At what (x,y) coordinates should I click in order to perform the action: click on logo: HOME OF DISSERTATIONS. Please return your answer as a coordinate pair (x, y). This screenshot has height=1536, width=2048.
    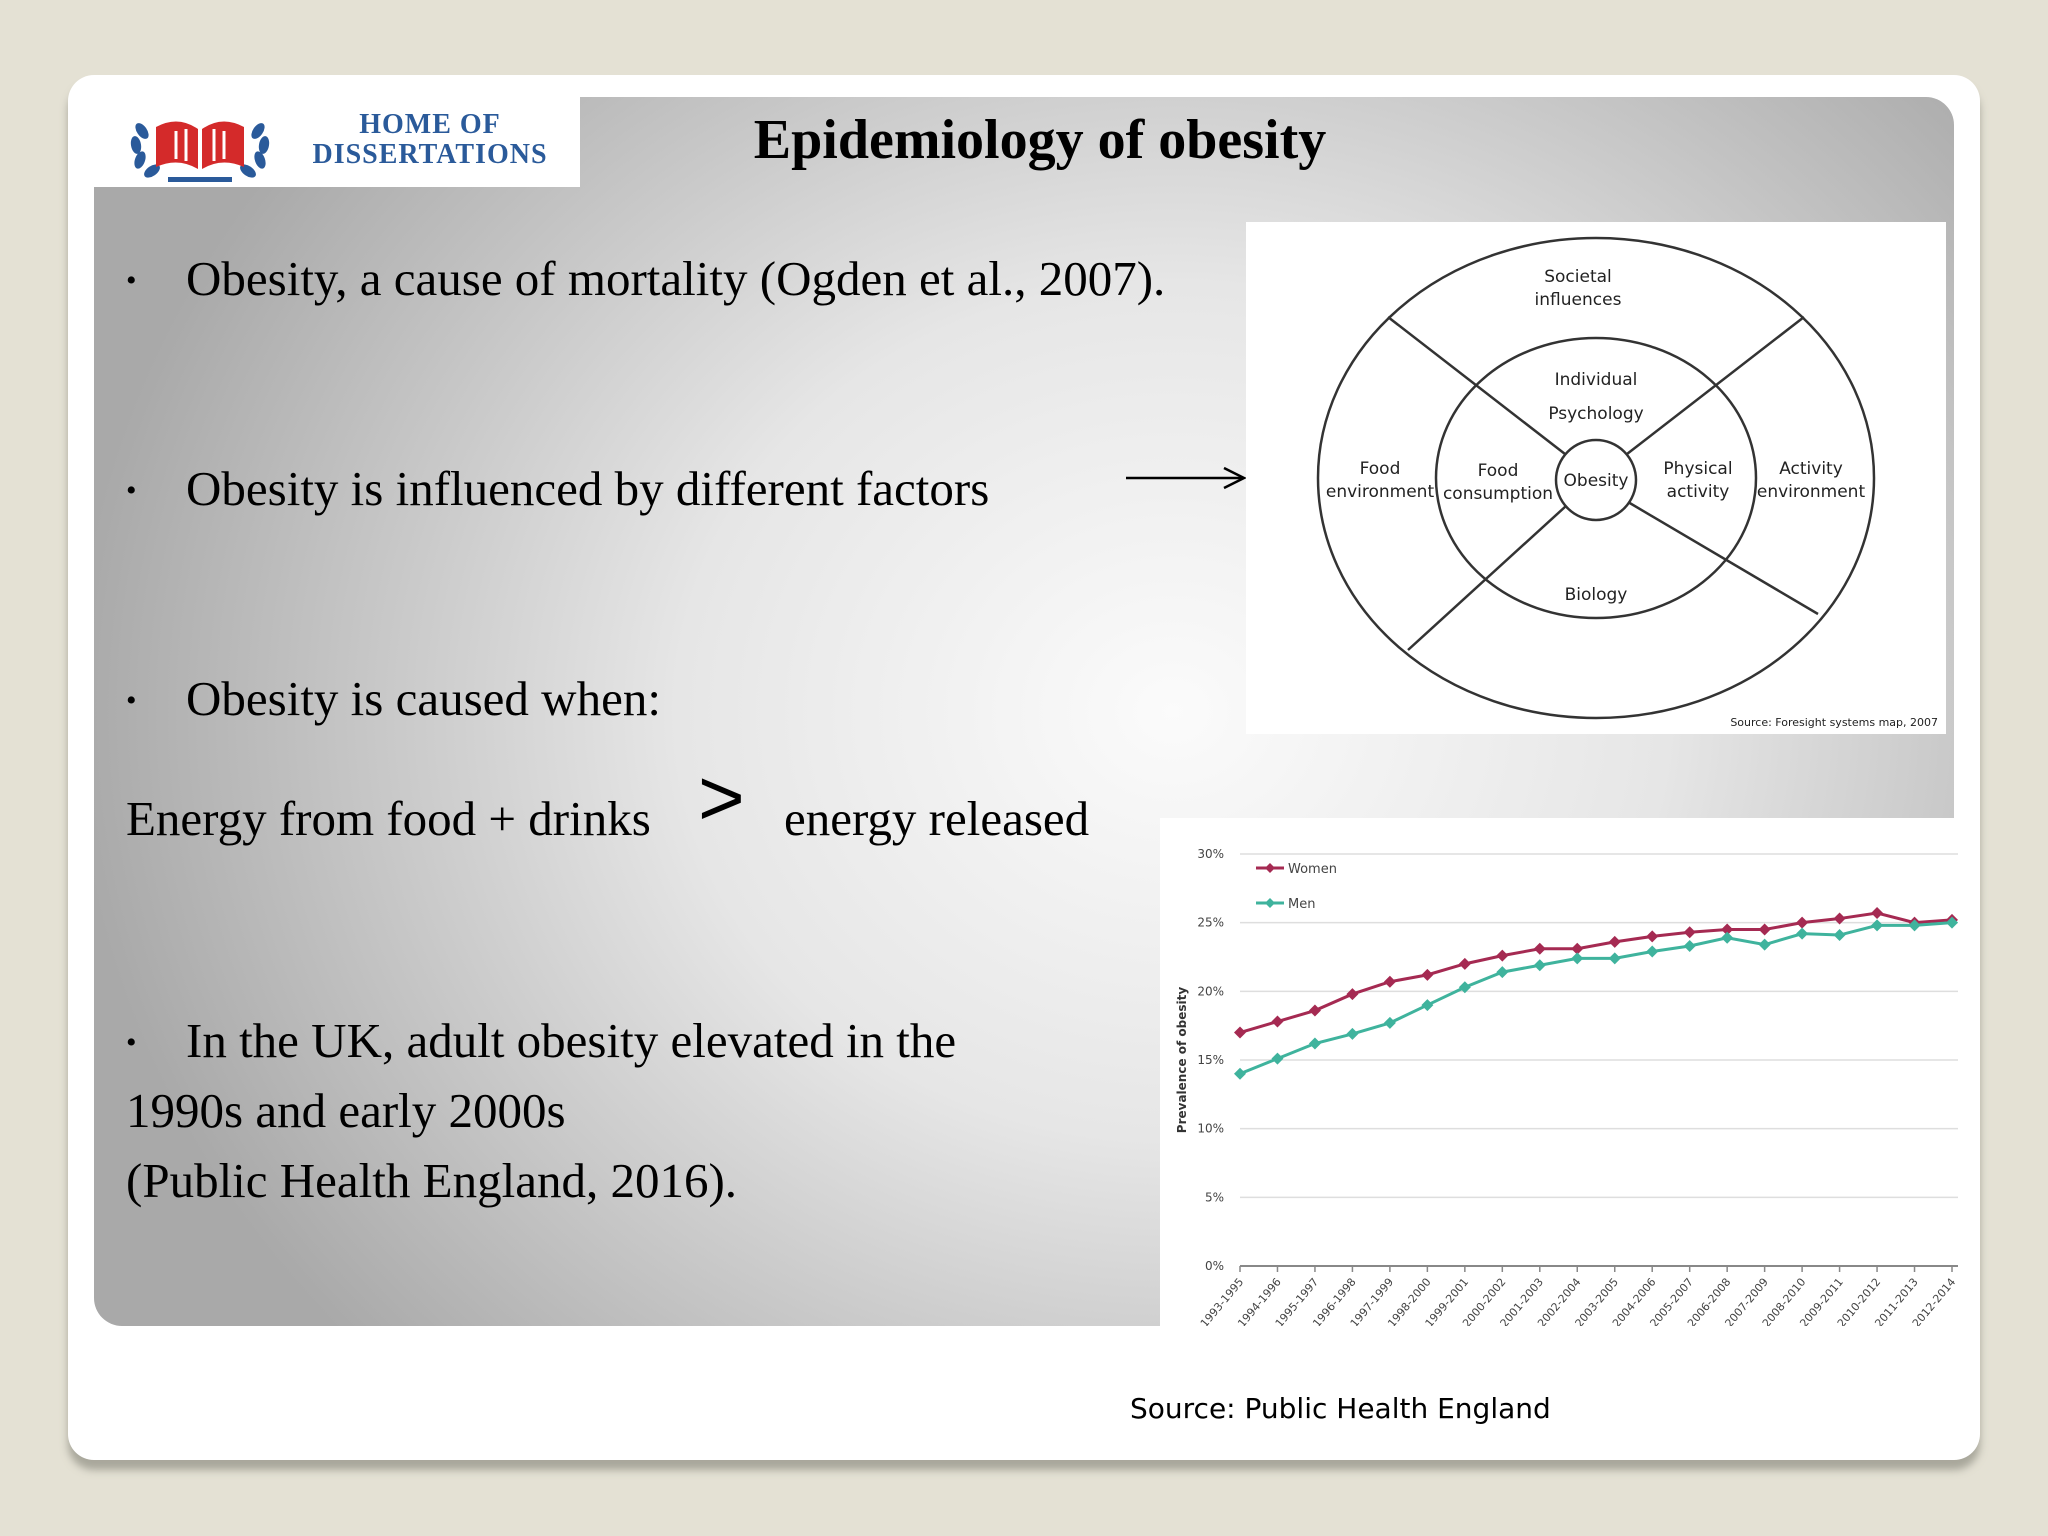
    Looking at the image, I should click on (337, 142).